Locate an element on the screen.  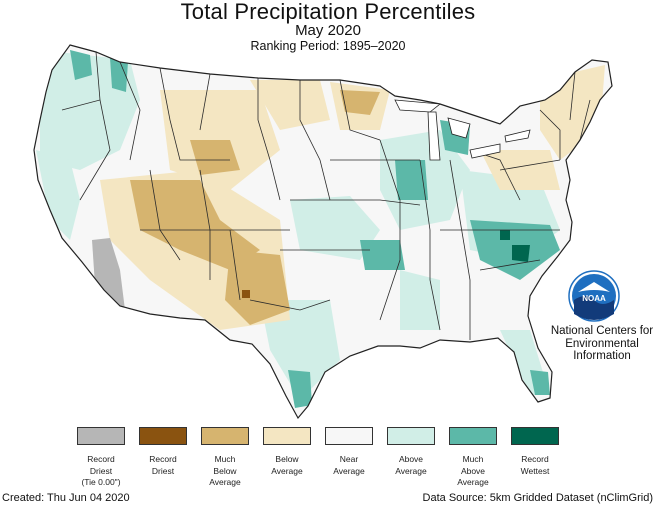
page-title: Total Precipitation Percentiles is located at coordinates (328, 12).